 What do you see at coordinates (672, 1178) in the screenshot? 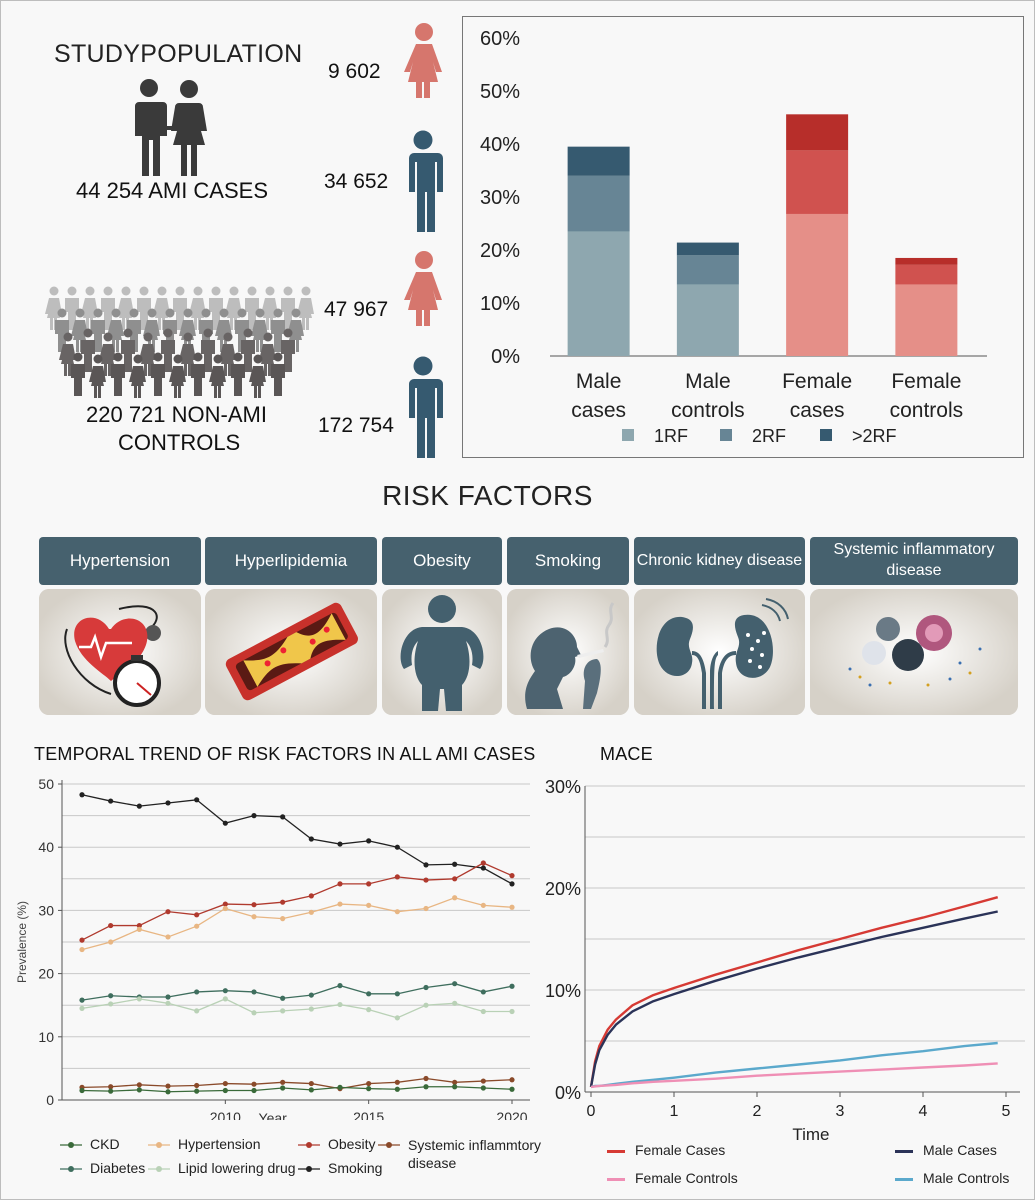
I see `mace-legend-item-female-controls: Female Controls` at bounding box center [672, 1178].